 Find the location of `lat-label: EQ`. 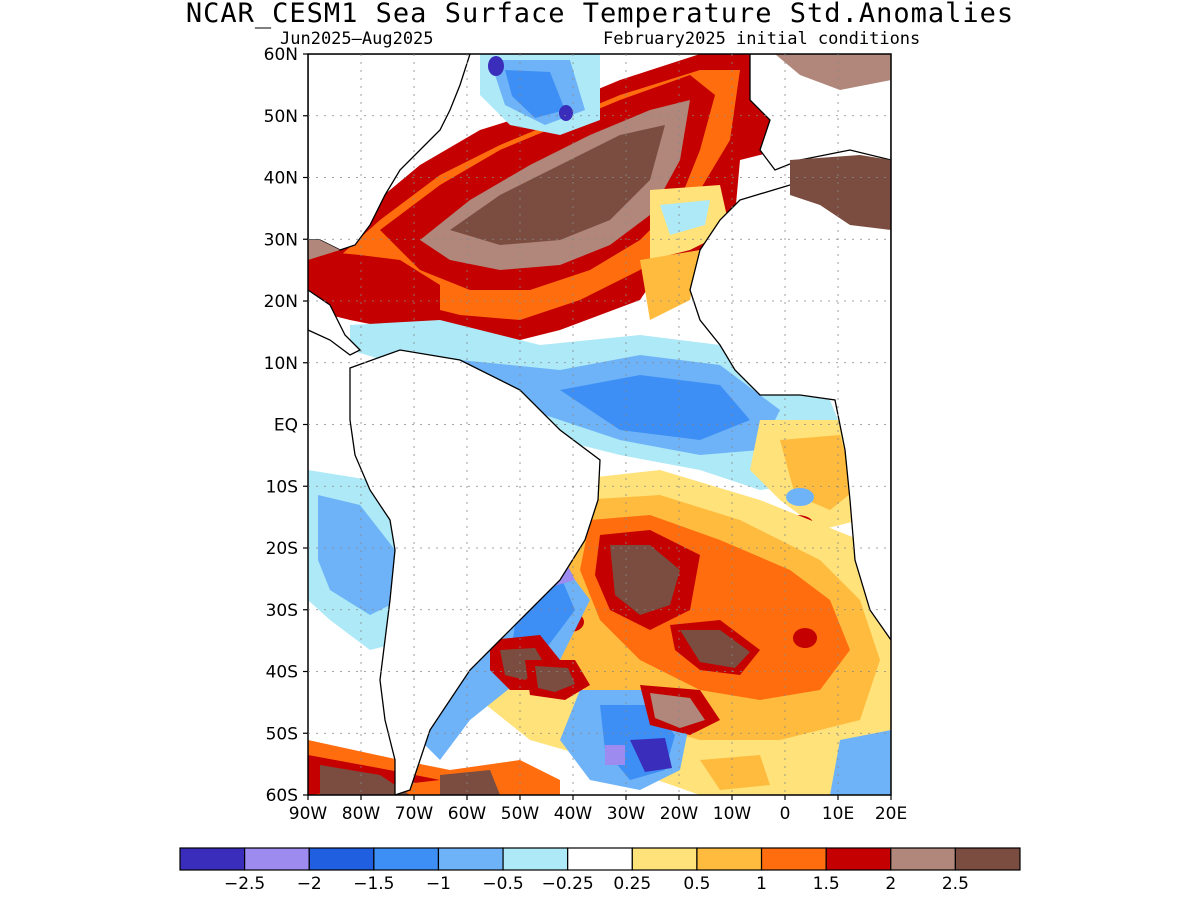

lat-label: EQ is located at coordinates (286, 426).